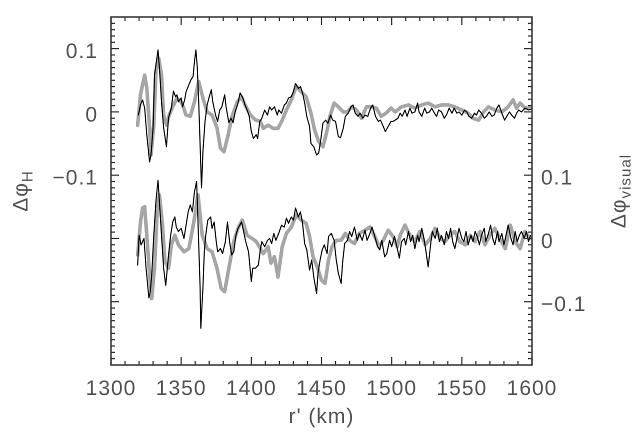  Describe the element at coordinates (462, 388) in the screenshot. I see `x-tick-label: 1550` at that location.